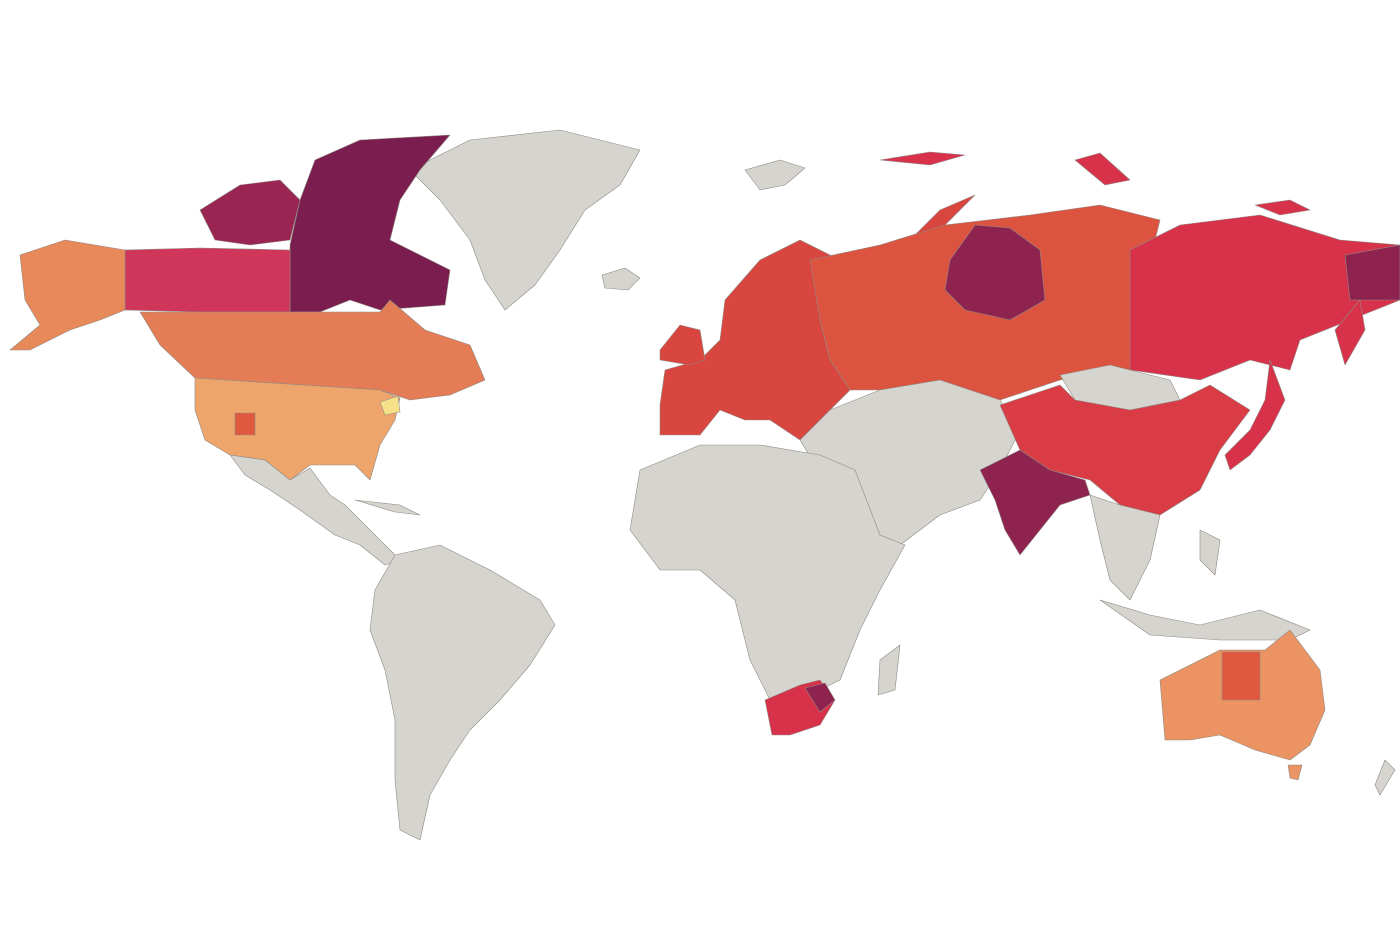 The width and height of the screenshot is (1400, 933). Describe the element at coordinates (1205, 620) in the screenshot. I see `indonesia` at that location.